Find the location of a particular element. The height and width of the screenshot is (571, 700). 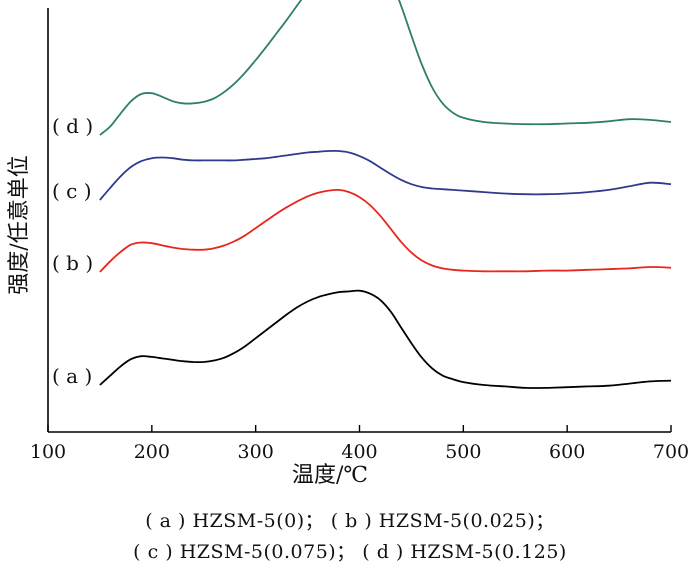

x-axis-label: 温度/℃ is located at coordinates (330, 475).